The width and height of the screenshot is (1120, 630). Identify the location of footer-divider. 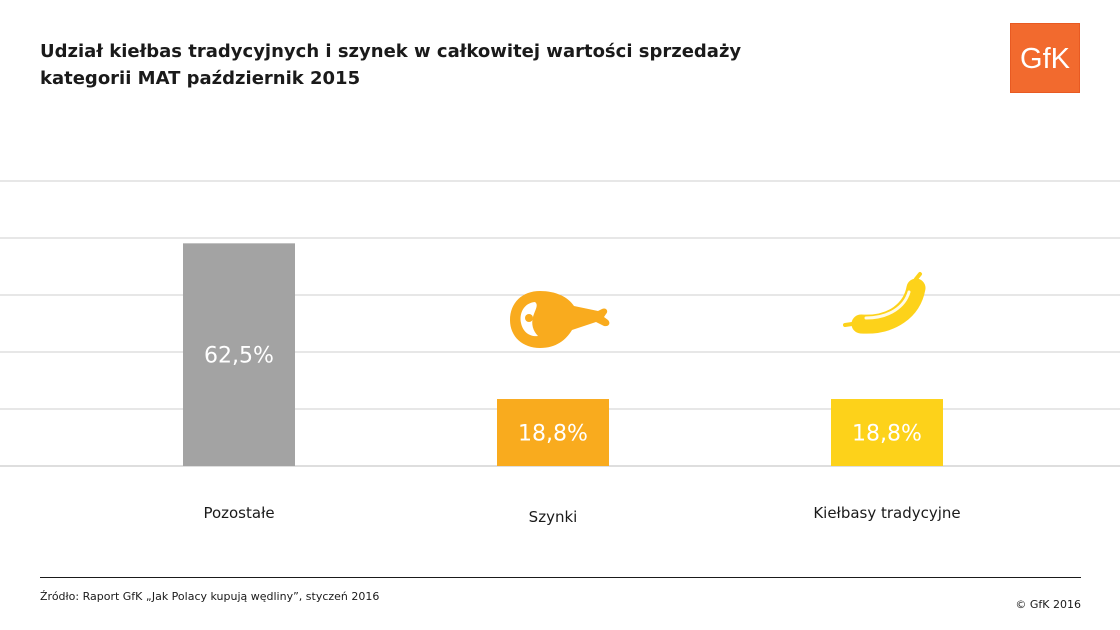
(560, 577).